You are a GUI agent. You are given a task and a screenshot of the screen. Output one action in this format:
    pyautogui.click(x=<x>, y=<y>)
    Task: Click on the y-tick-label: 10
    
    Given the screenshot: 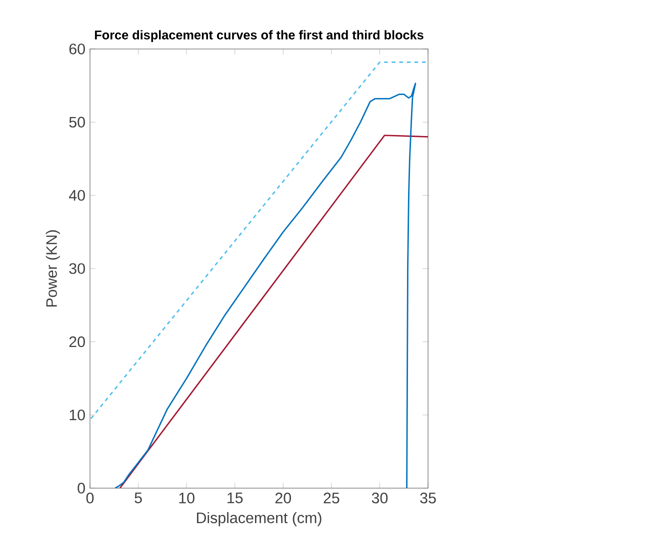 What is the action you would take?
    pyautogui.click(x=77, y=415)
    